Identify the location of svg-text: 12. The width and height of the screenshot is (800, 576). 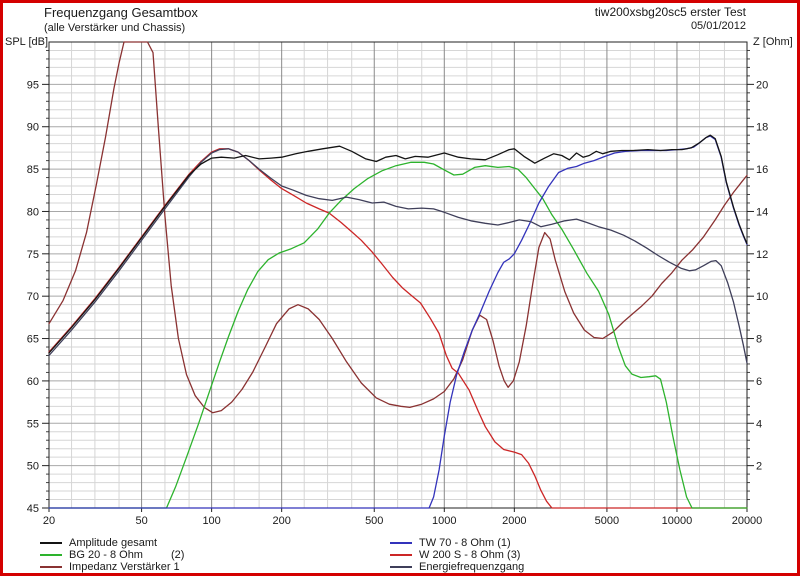
(762, 255).